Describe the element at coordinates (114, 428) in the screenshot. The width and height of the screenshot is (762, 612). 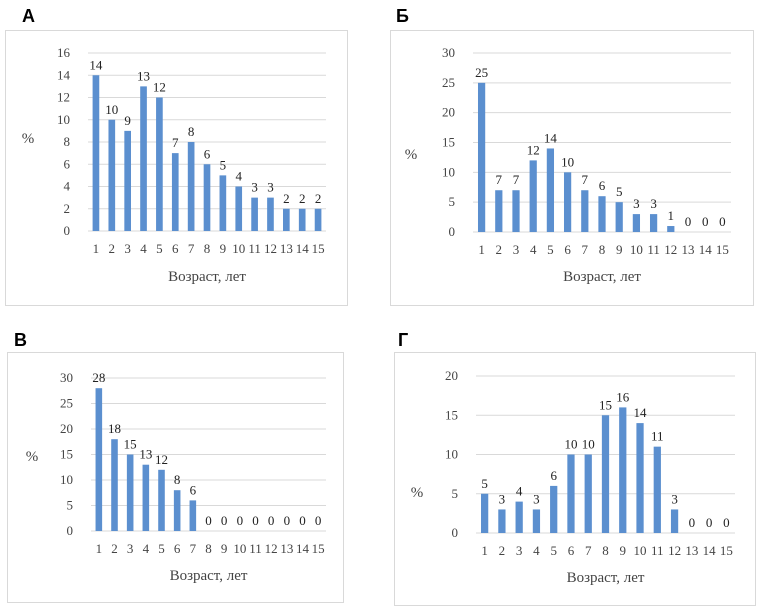
I see `data-label: 18` at that location.